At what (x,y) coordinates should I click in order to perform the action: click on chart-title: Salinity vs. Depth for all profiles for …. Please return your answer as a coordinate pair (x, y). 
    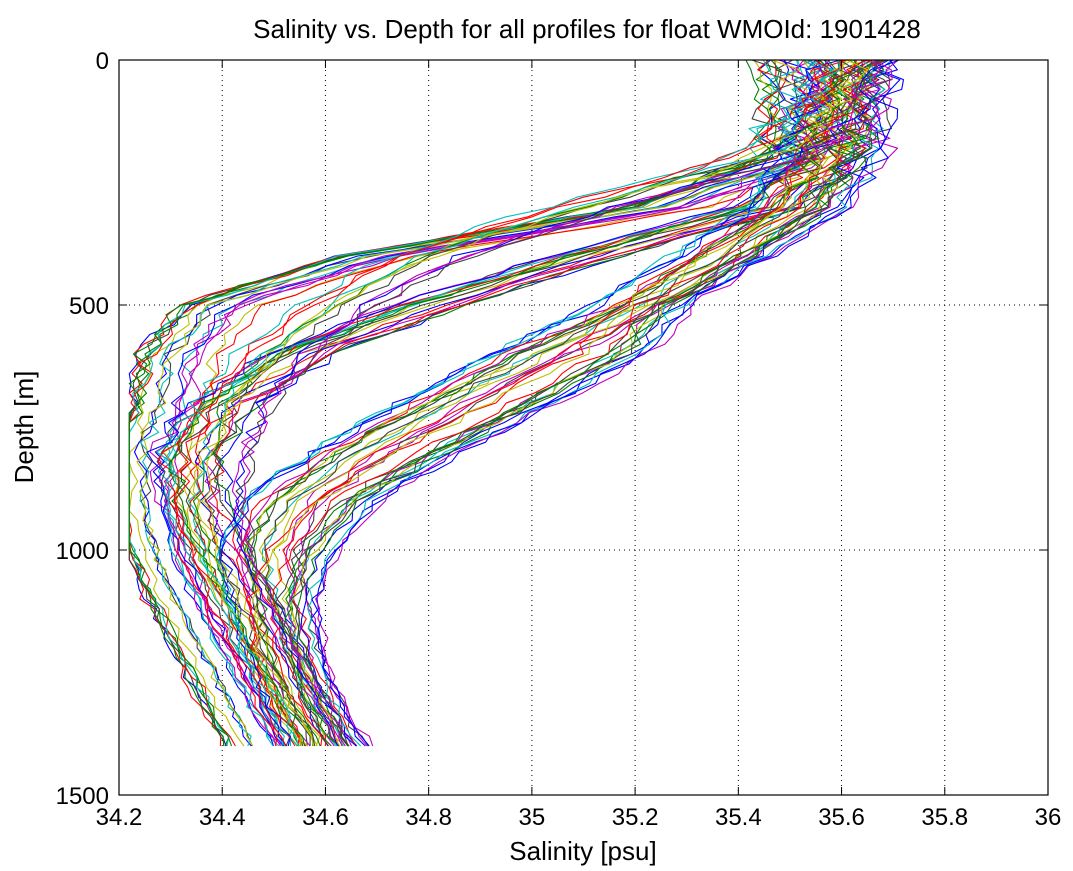
    Looking at the image, I should click on (587, 29).